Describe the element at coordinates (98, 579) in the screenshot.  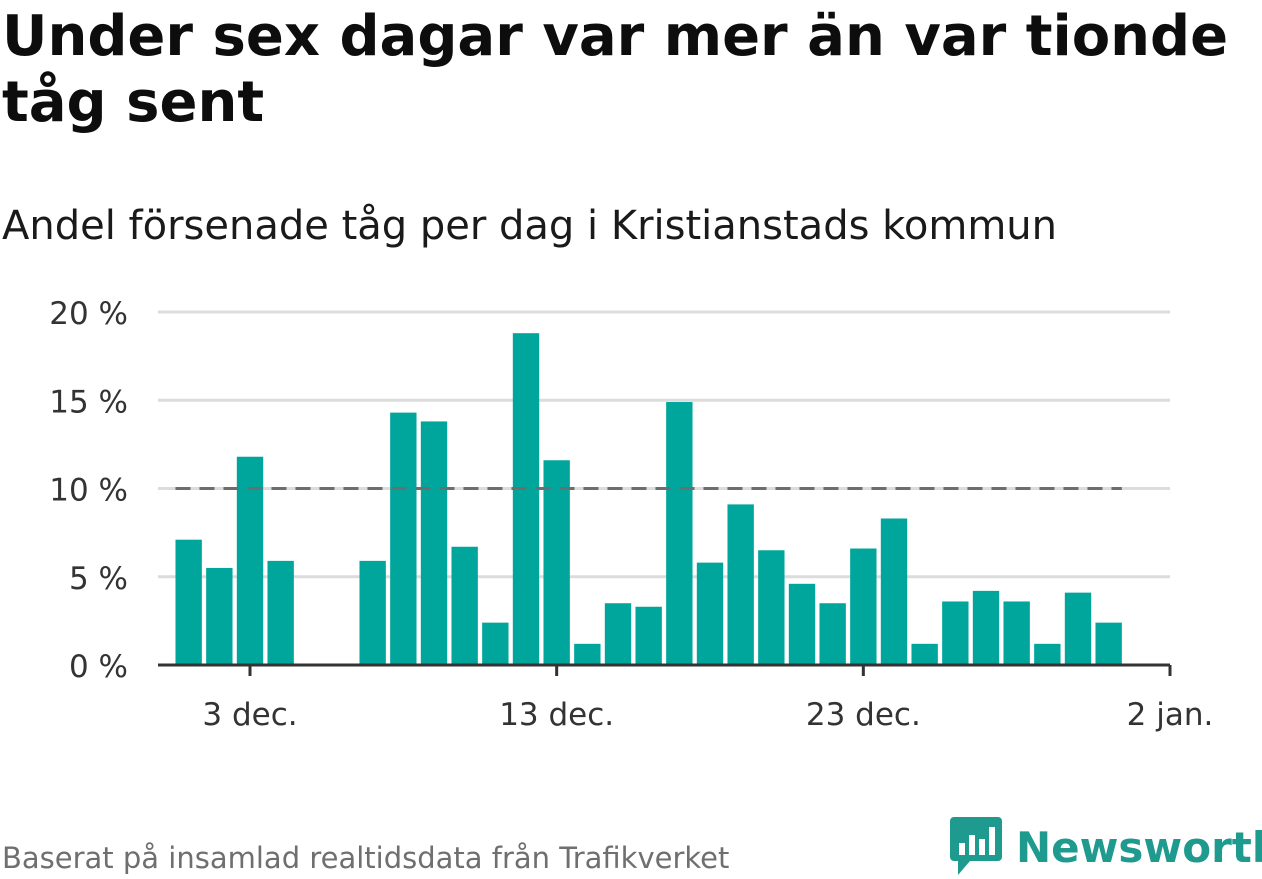
I see `y-tick-label: 5 %` at that location.